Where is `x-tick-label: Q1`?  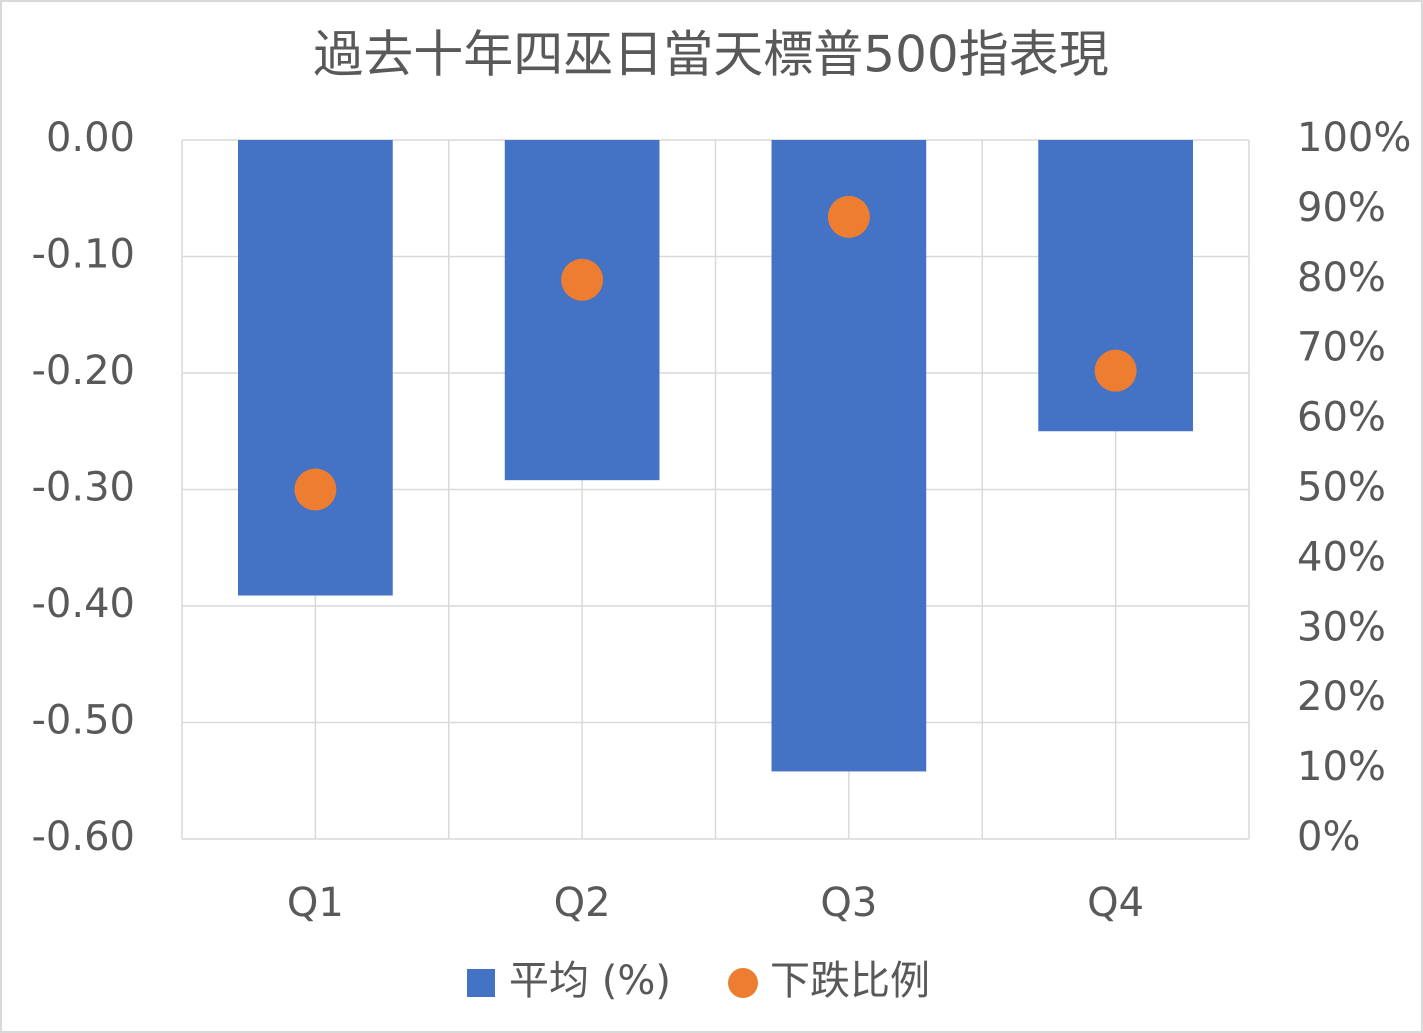
x-tick-label: Q1 is located at coordinates (315, 903).